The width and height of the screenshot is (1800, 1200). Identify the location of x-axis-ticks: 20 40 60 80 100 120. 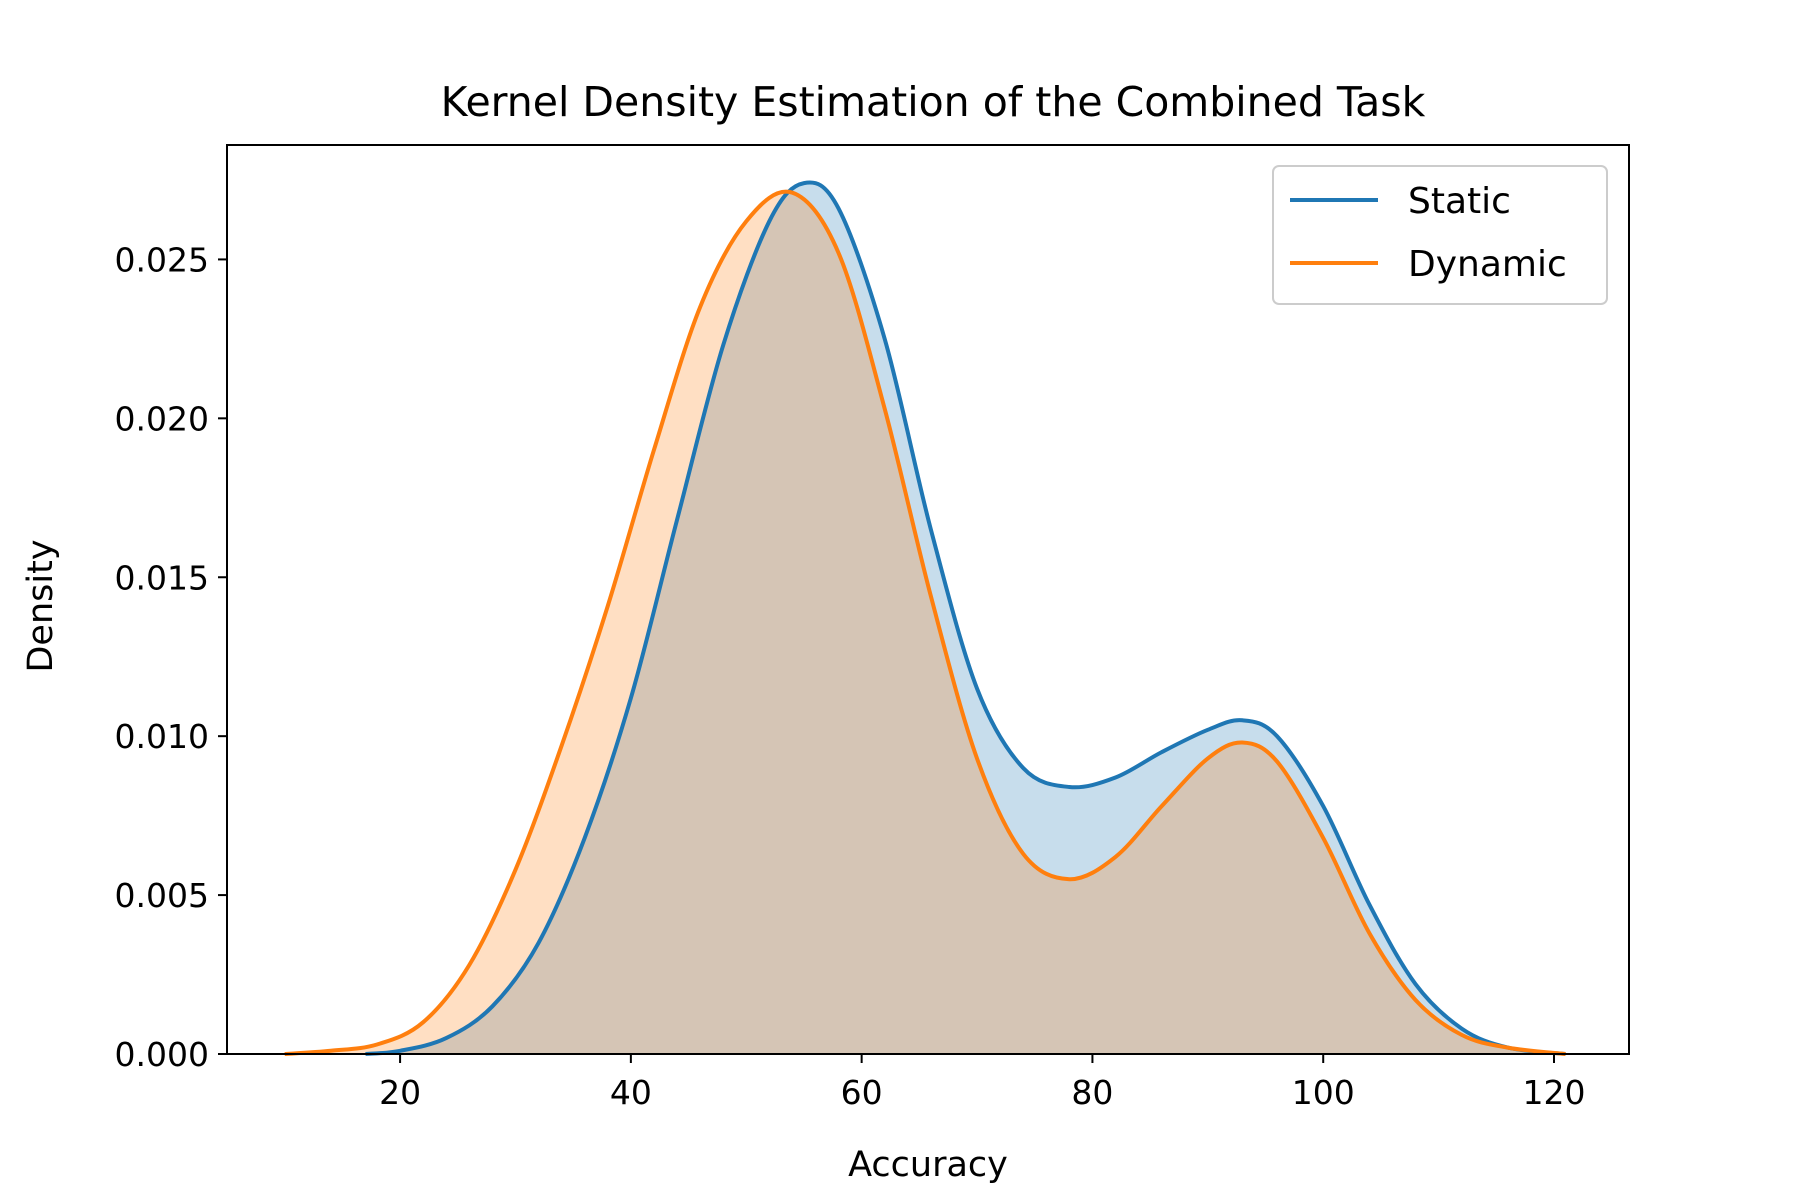
(982, 1083).